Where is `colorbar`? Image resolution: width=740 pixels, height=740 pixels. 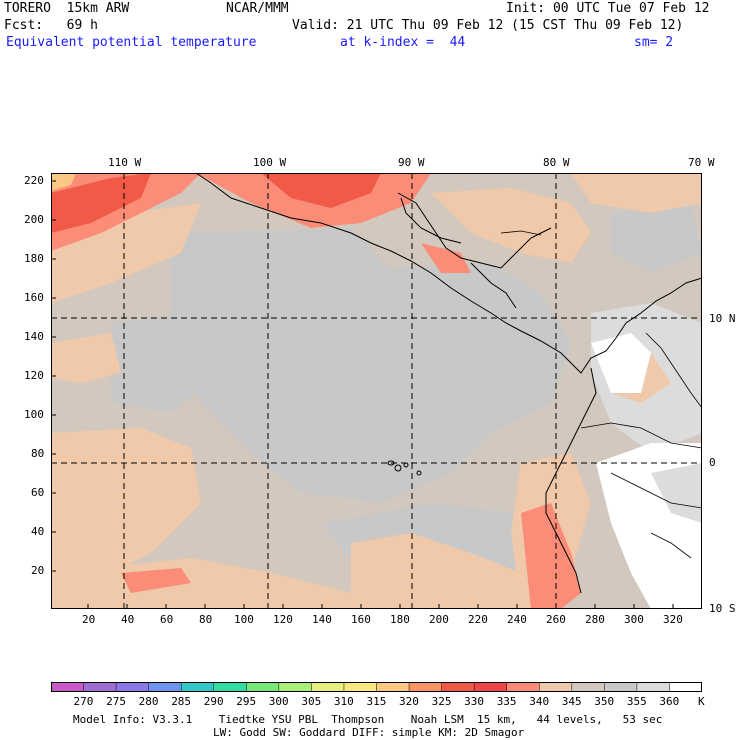
colorbar is located at coordinates (376, 687).